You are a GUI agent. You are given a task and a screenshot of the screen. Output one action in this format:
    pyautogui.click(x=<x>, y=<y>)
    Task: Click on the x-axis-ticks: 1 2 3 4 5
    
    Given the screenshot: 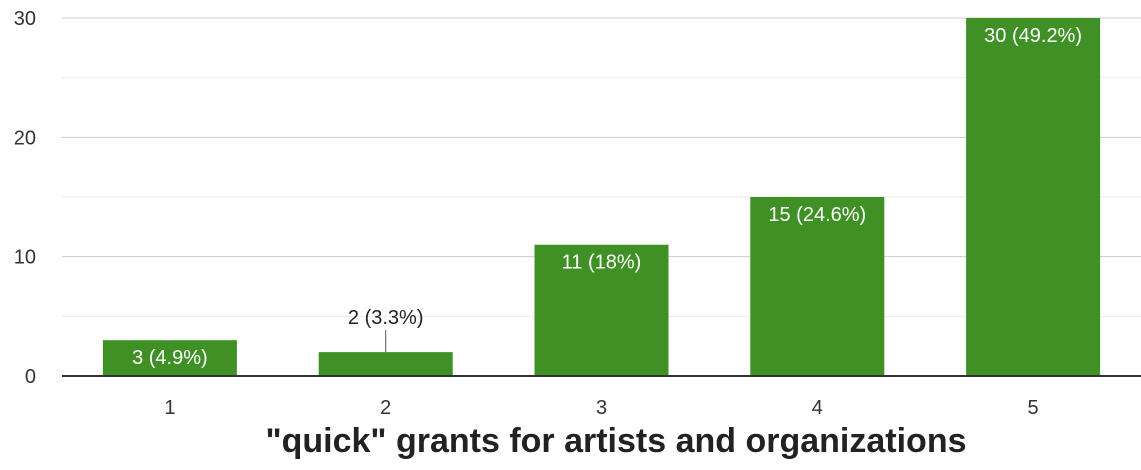 What is the action you would take?
    pyautogui.click(x=601, y=408)
    